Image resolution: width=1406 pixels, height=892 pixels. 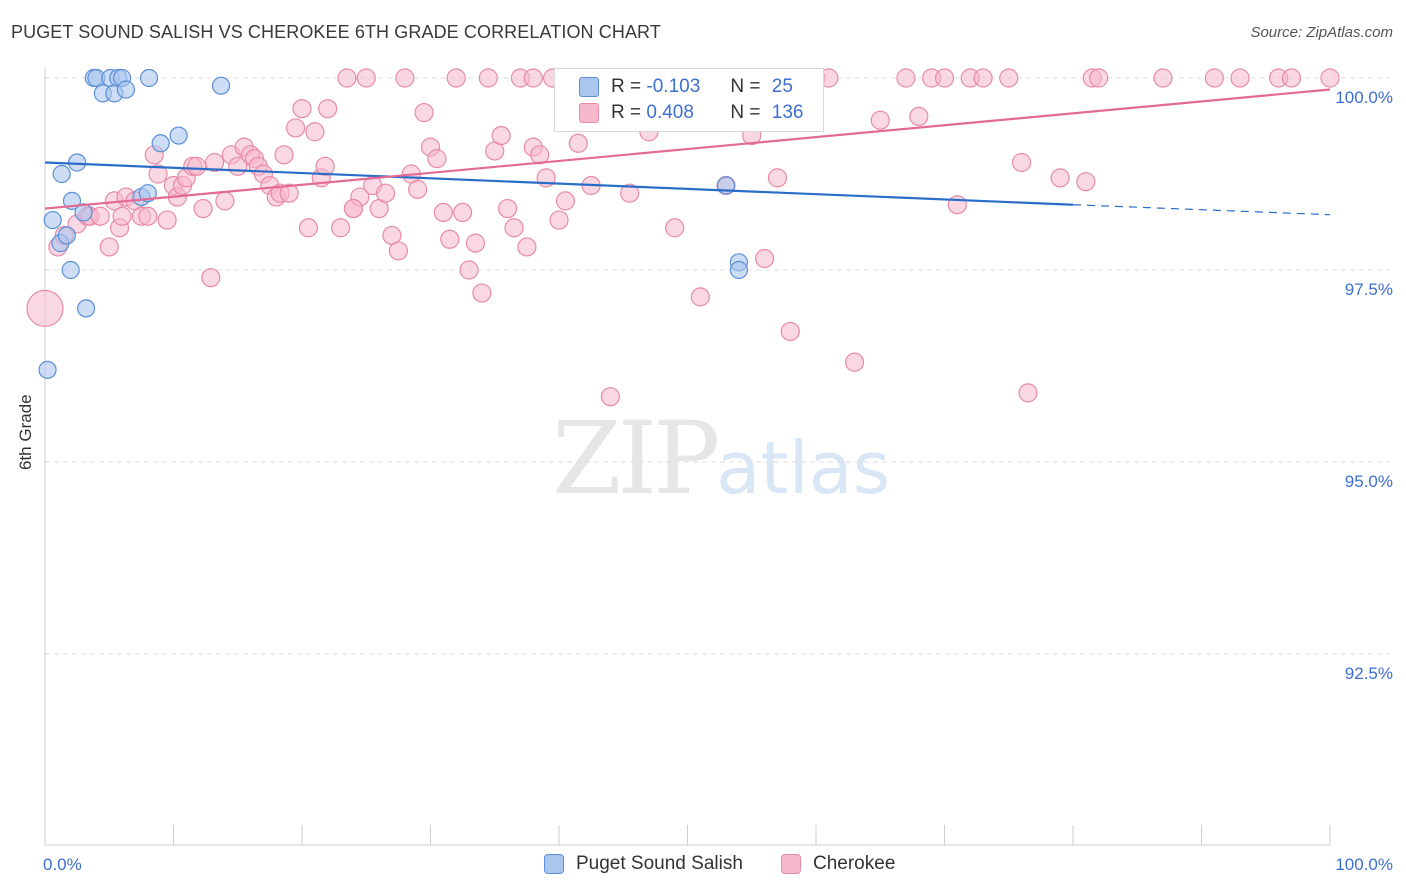 What do you see at coordinates (589, 113) in the screenshot?
I see `pink-swatch-icon` at bounding box center [589, 113].